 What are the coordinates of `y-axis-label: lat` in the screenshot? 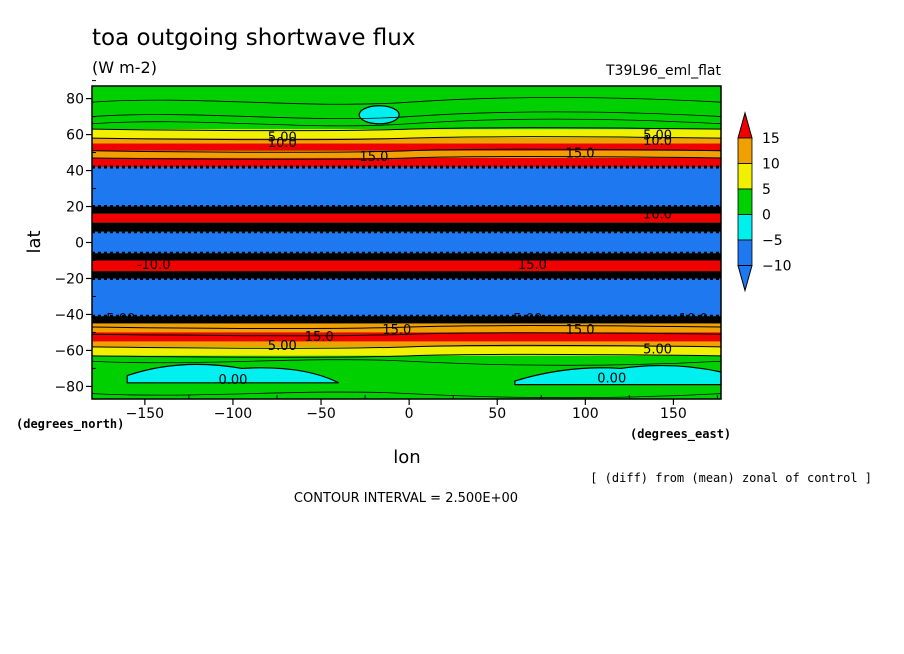 It's located at (34, 241).